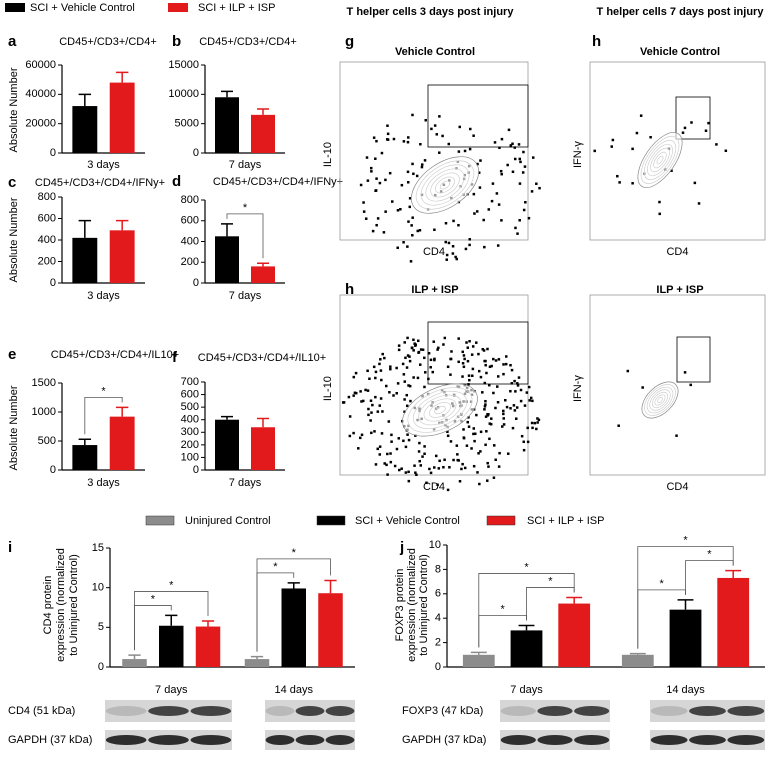 Image resolution: width=778 pixels, height=758 pixels. Describe the element at coordinates (677, 151) in the screenshot. I see `flow-frame` at that location.